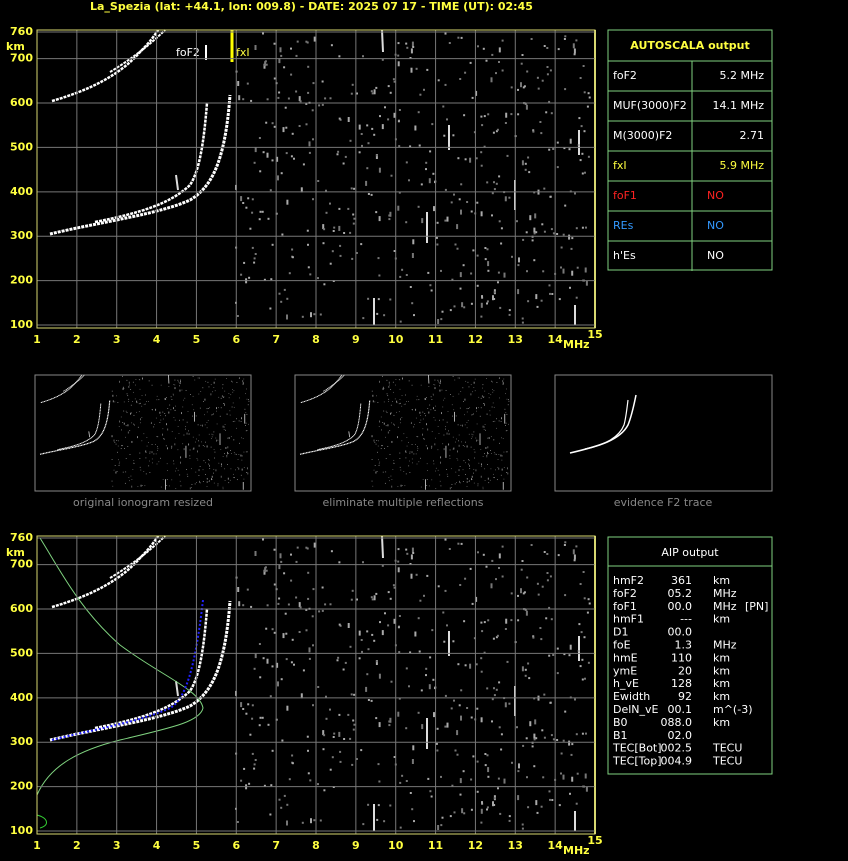 This screenshot has width=848, height=861. What do you see at coordinates (555, 339) in the screenshot?
I see `x-tick-label: 14` at bounding box center [555, 339].